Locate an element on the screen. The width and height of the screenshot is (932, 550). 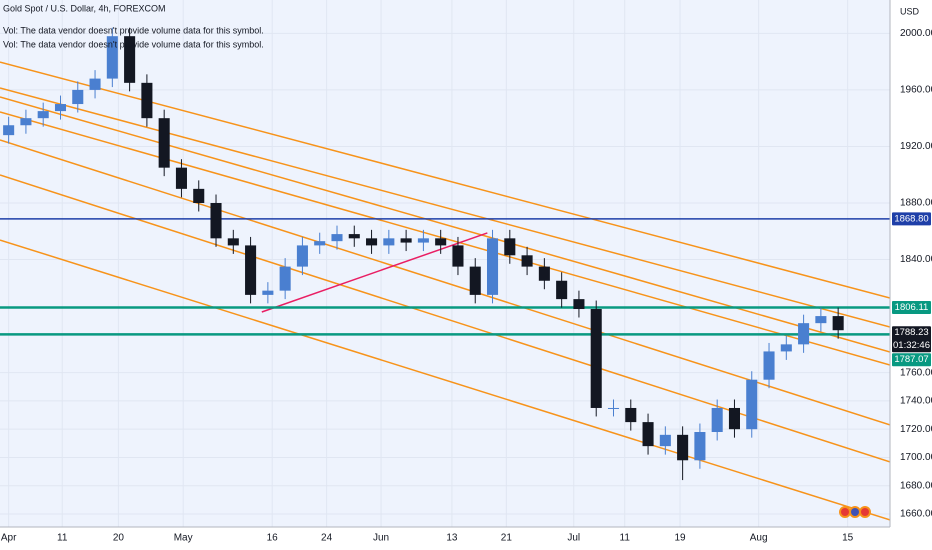
x-tick-label: Apr is located at coordinates (9, 538).